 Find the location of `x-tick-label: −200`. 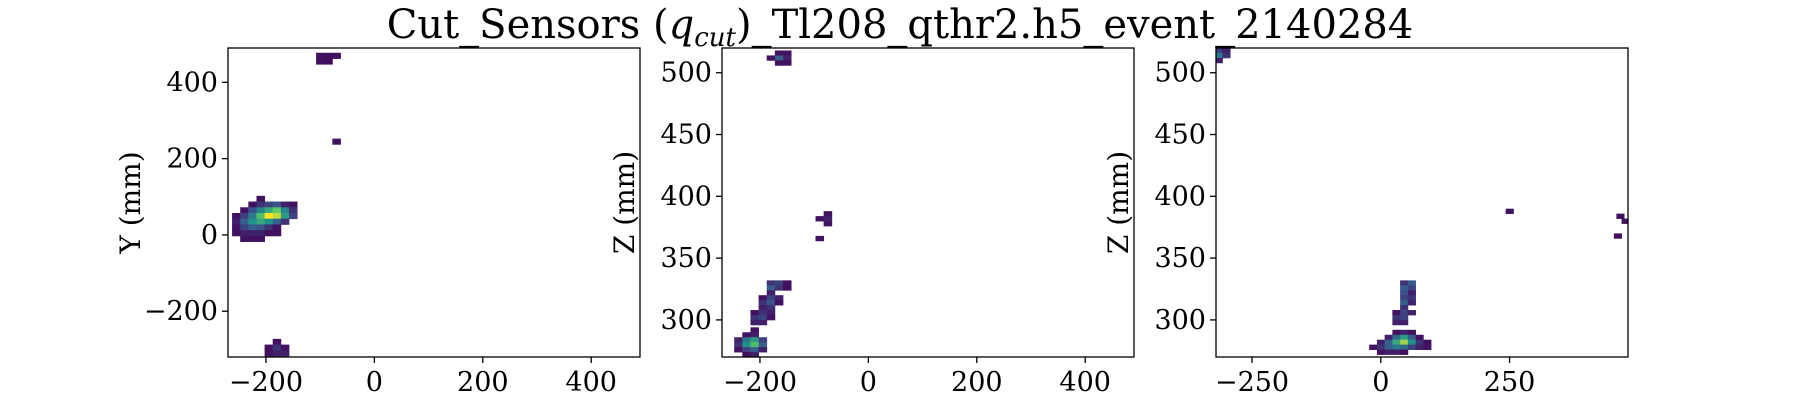

x-tick-label: −200 is located at coordinates (760, 382).